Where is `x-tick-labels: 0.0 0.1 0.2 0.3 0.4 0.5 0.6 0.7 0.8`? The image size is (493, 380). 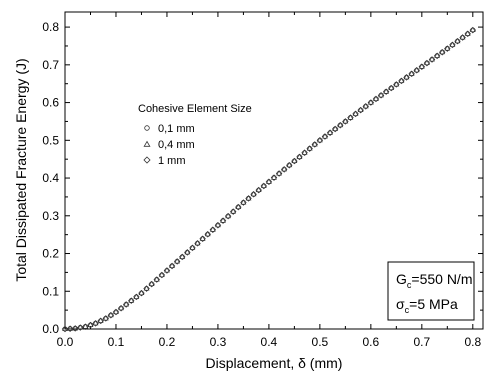
x-tick-labels: 0.0 0.1 0.2 0.3 0.4 0.5 0.6 0.7 0.8 is located at coordinates (269, 342).